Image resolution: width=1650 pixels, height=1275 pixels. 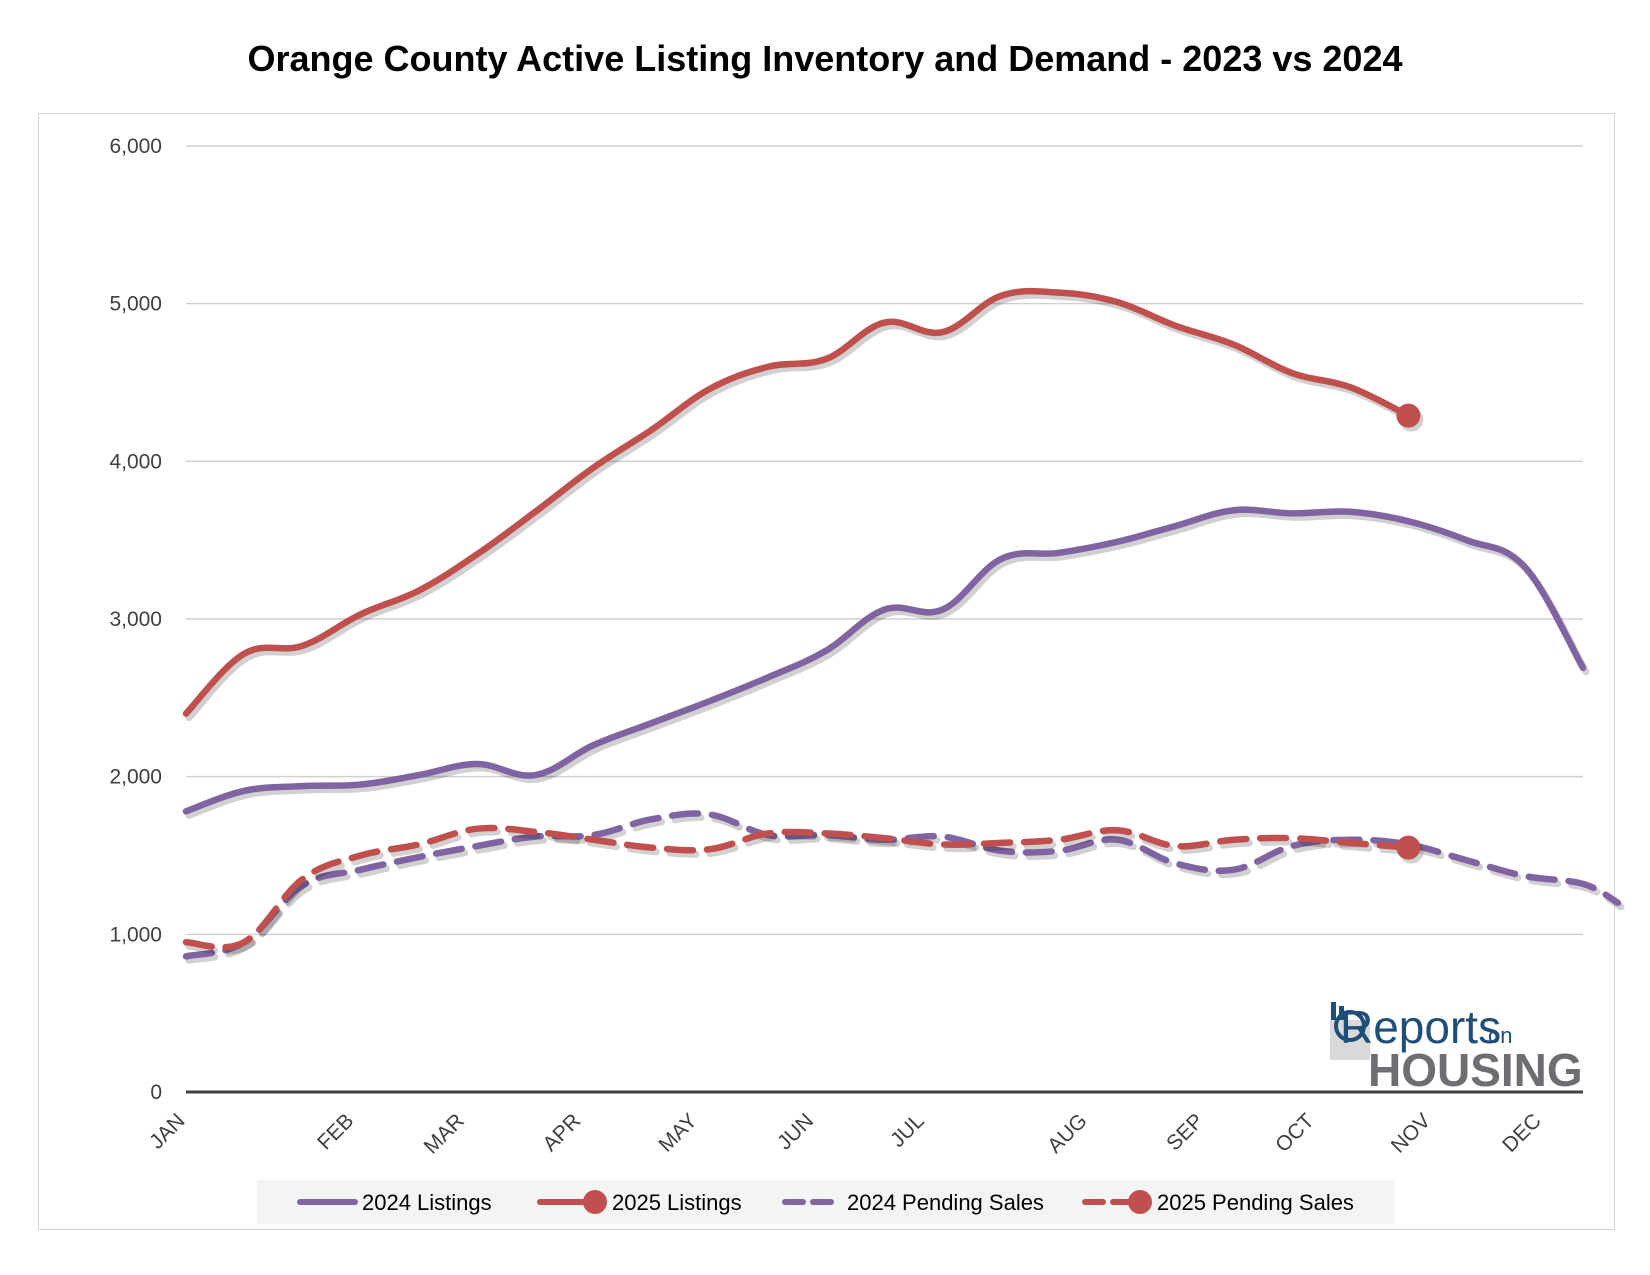 I want to click on y-tick-label: 4,000, so click(x=135, y=461).